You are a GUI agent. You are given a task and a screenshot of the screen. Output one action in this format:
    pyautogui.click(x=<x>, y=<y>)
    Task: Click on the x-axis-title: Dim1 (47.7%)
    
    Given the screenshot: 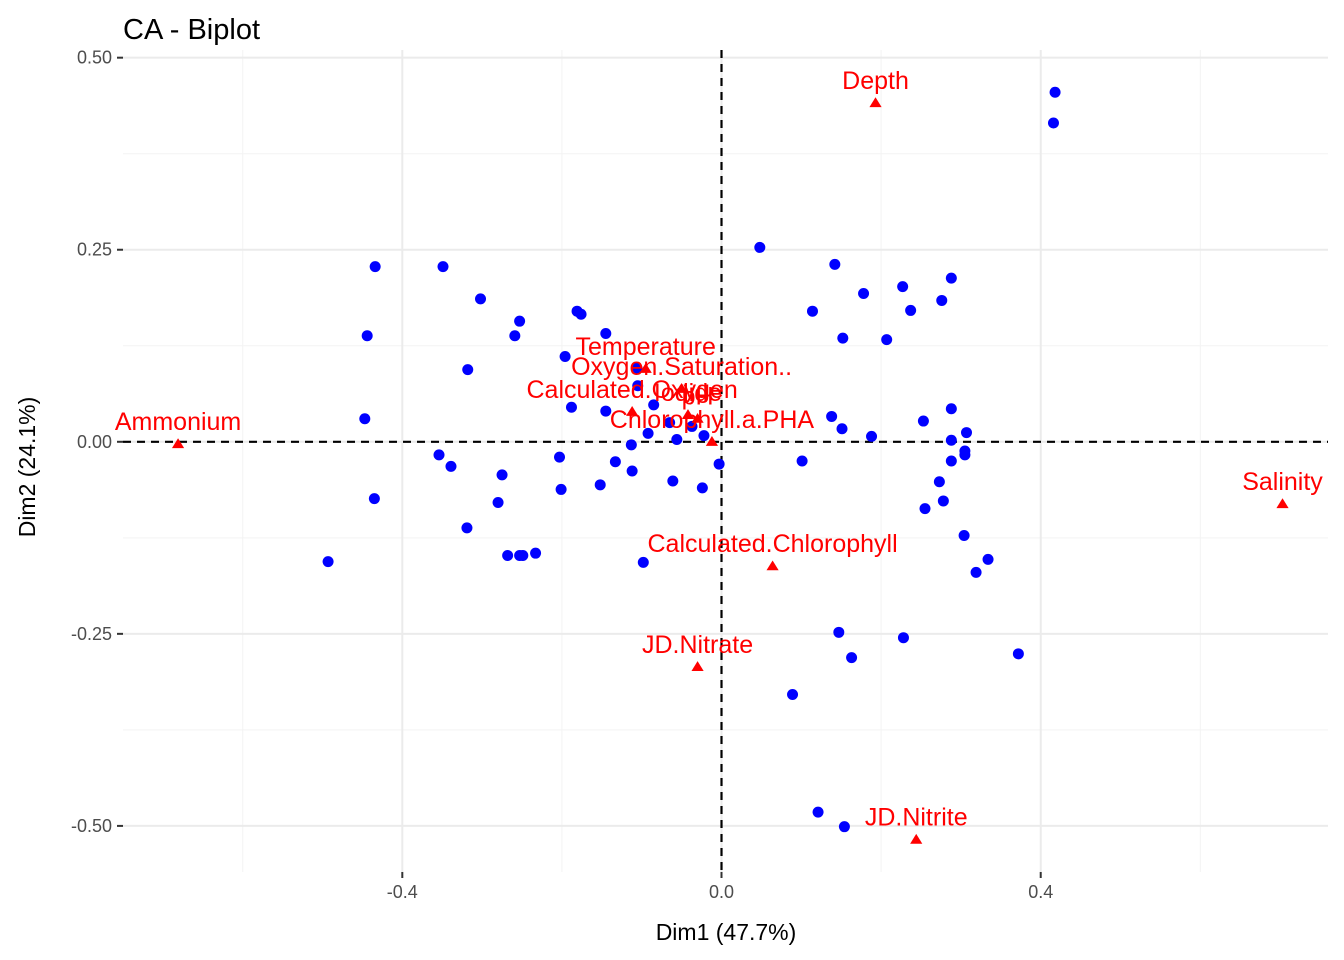 What is the action you would take?
    pyautogui.click(x=726, y=932)
    